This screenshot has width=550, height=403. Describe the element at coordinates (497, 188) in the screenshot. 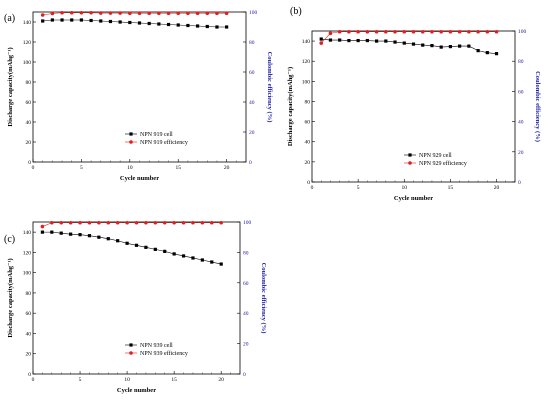

I see `x-tick-label: 20` at that location.